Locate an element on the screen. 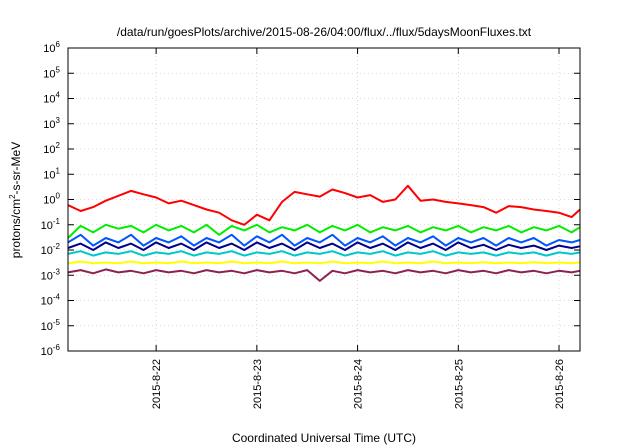  y-tick-label: 10⁻⁶ is located at coordinates (51, 350).